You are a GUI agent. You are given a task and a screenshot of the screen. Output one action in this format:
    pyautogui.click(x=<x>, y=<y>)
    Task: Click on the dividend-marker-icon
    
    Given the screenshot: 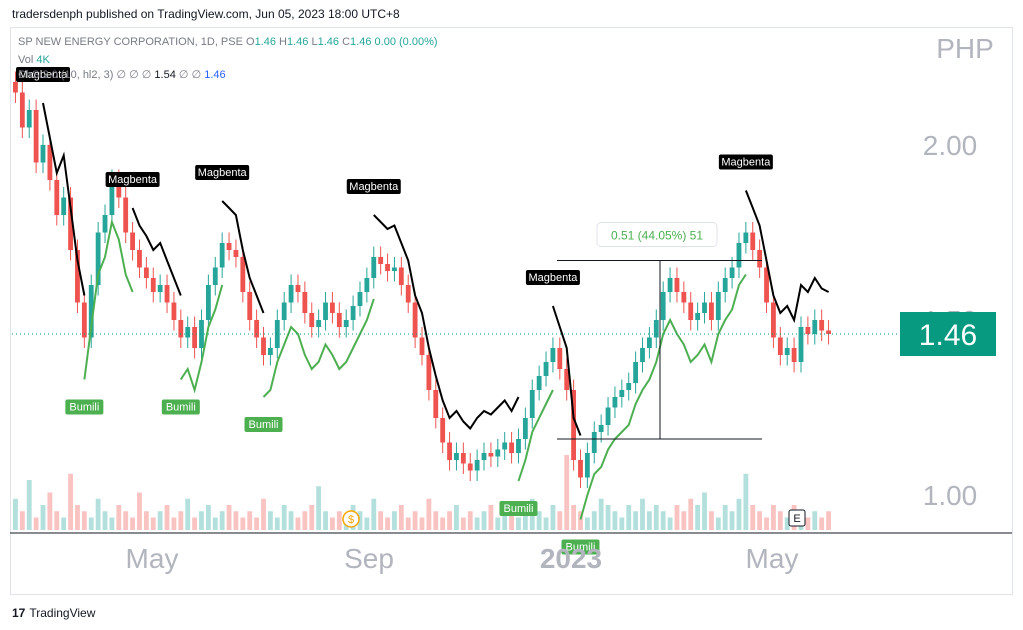 What is the action you would take?
    pyautogui.click(x=351, y=519)
    